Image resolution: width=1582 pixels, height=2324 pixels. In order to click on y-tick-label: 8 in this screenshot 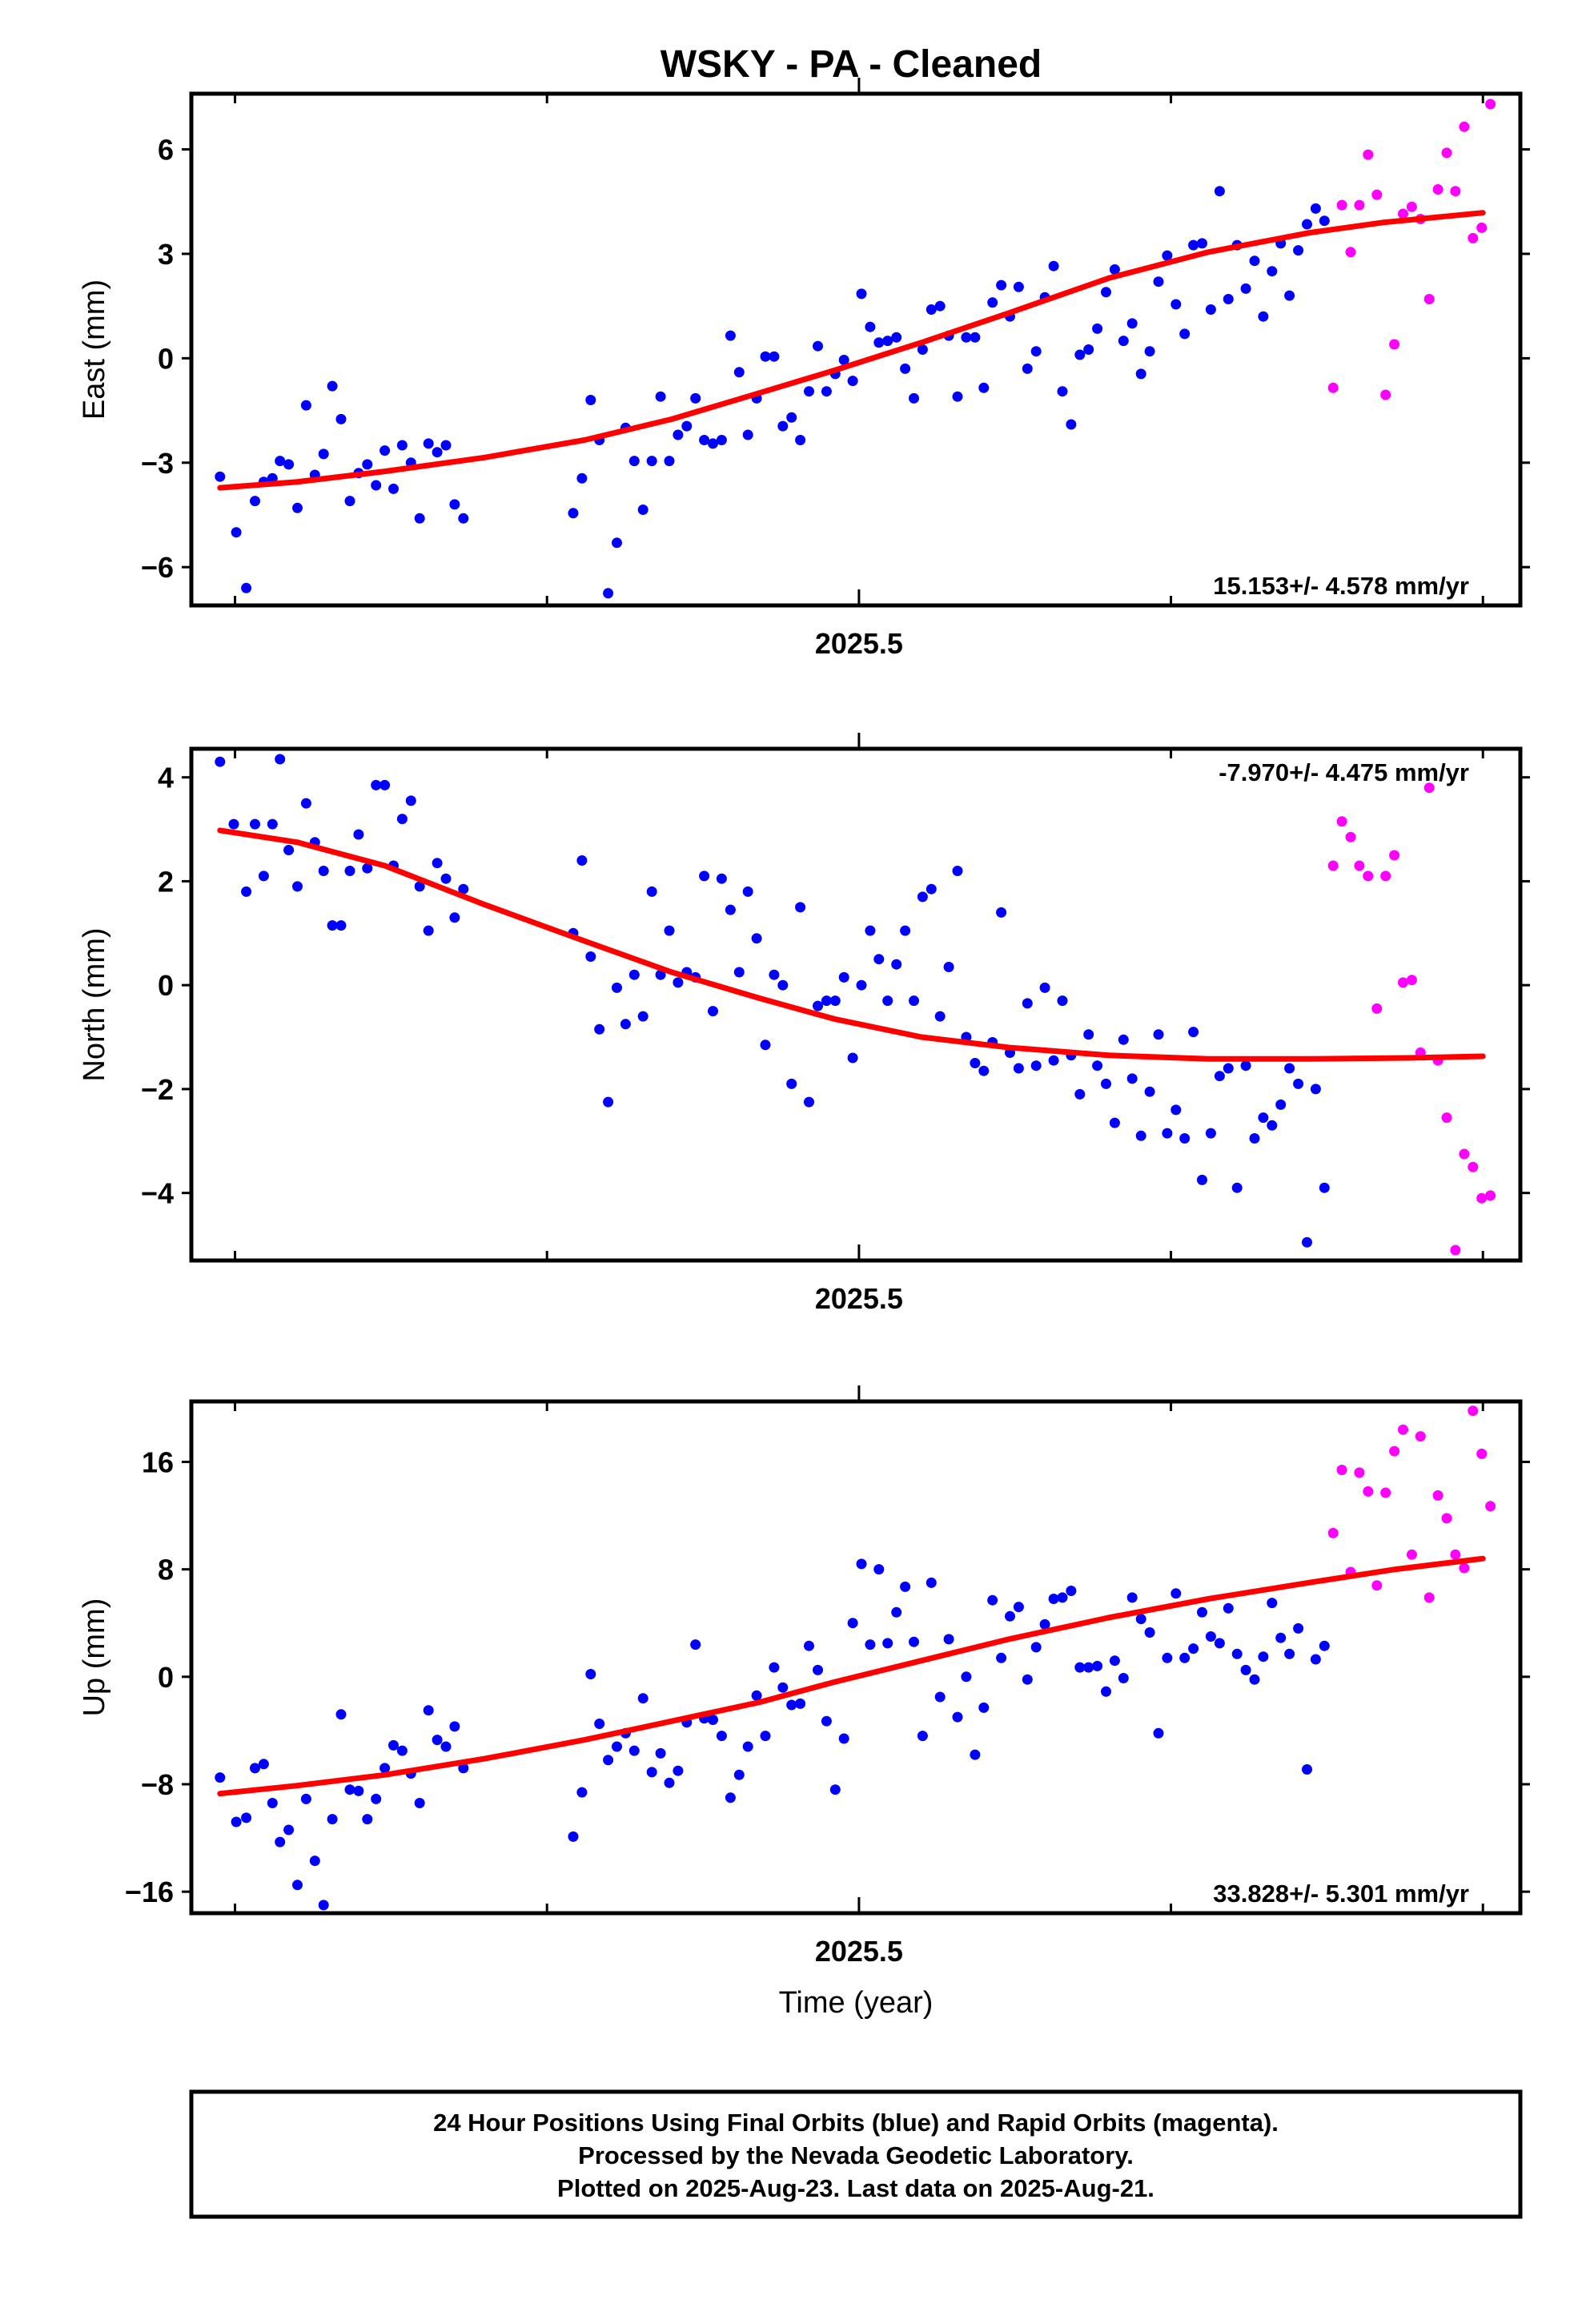, I will do `click(166, 1570)`.